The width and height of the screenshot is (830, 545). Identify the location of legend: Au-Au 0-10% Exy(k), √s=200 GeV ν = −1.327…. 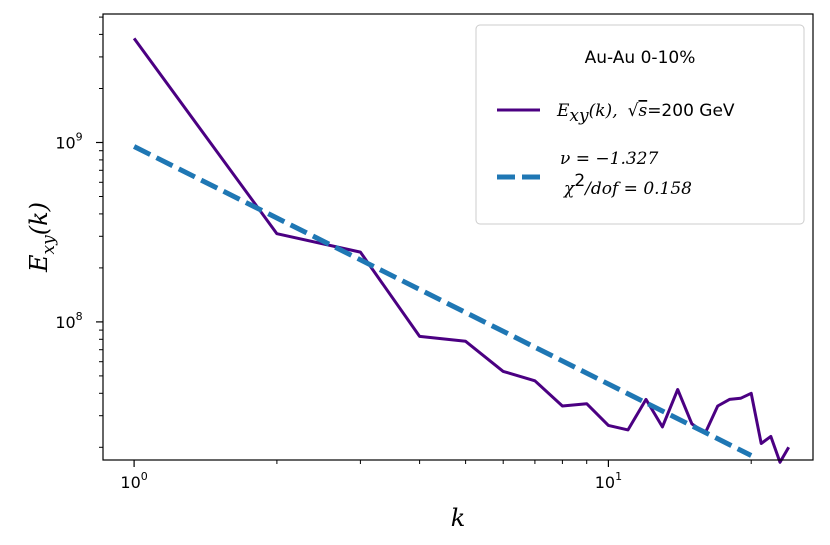
(640, 124).